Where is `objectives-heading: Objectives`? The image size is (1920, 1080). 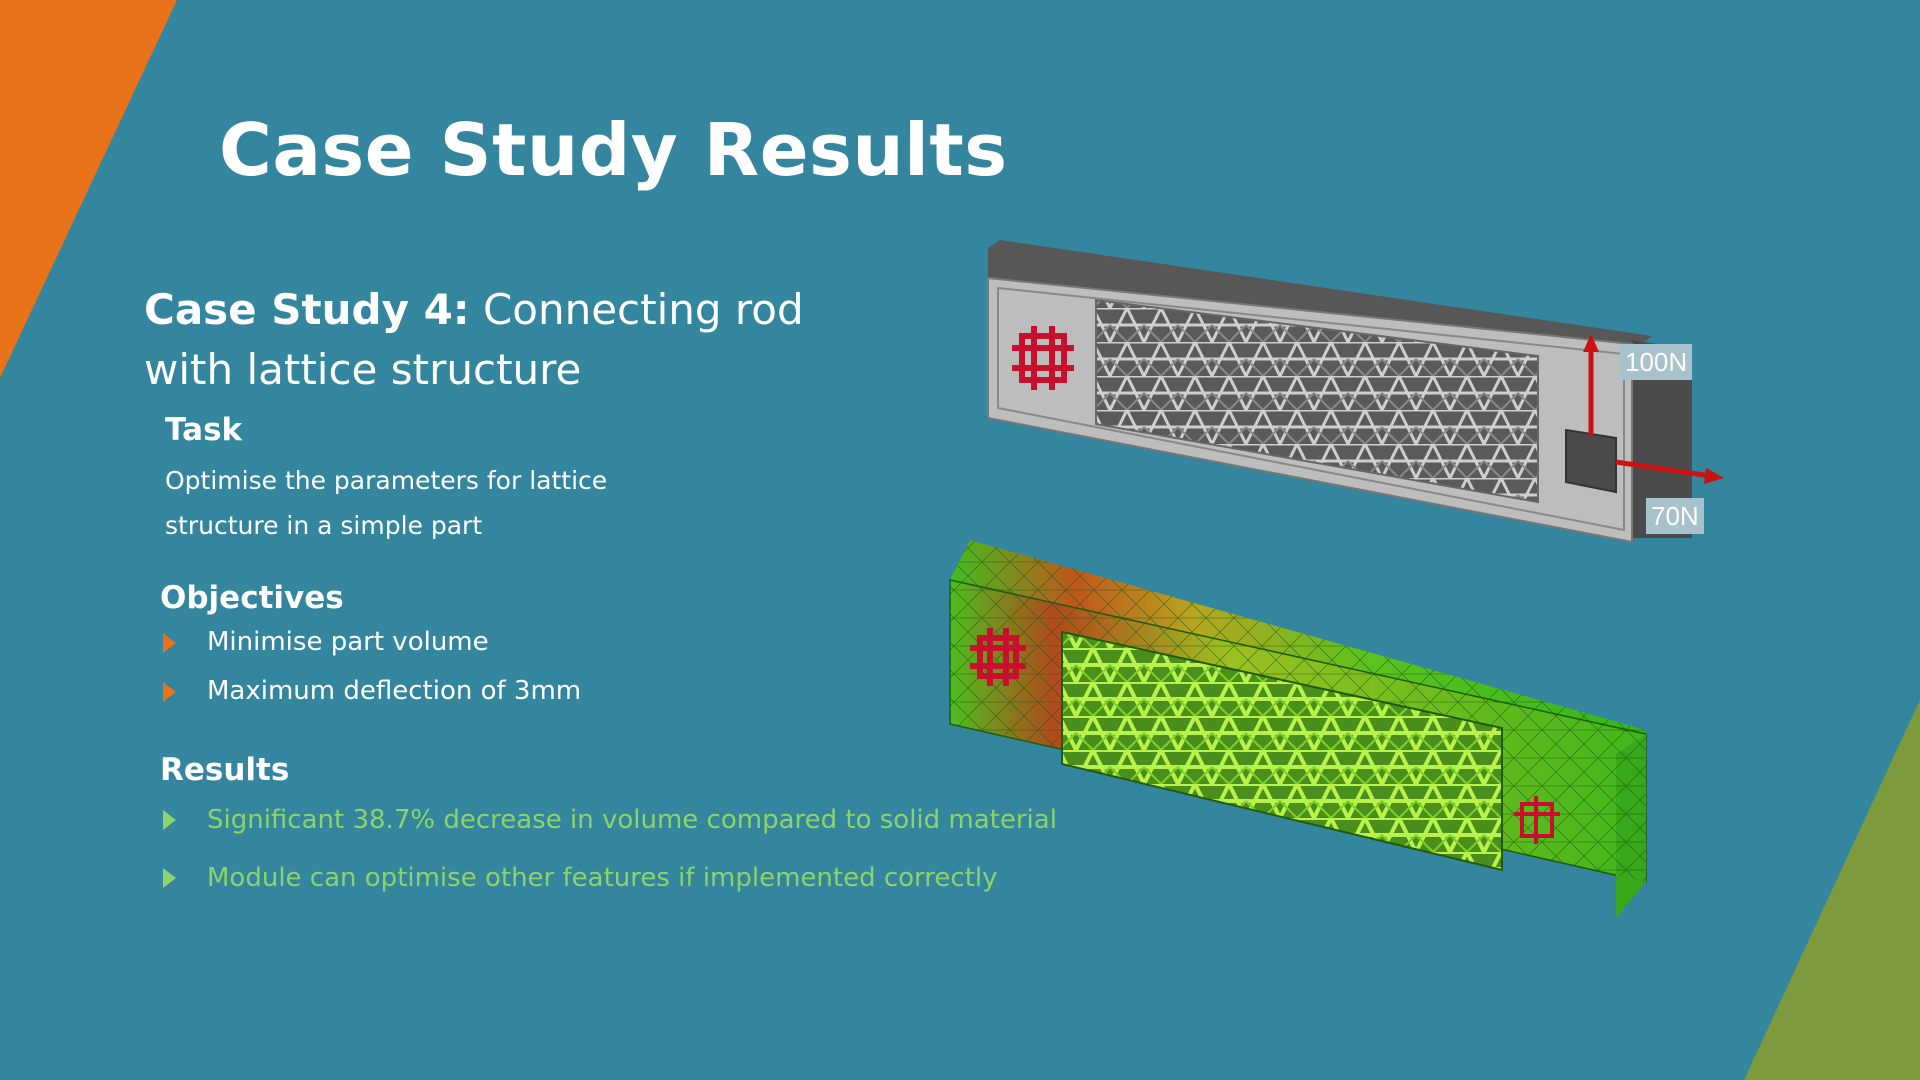
objectives-heading: Objectives is located at coordinates (252, 598).